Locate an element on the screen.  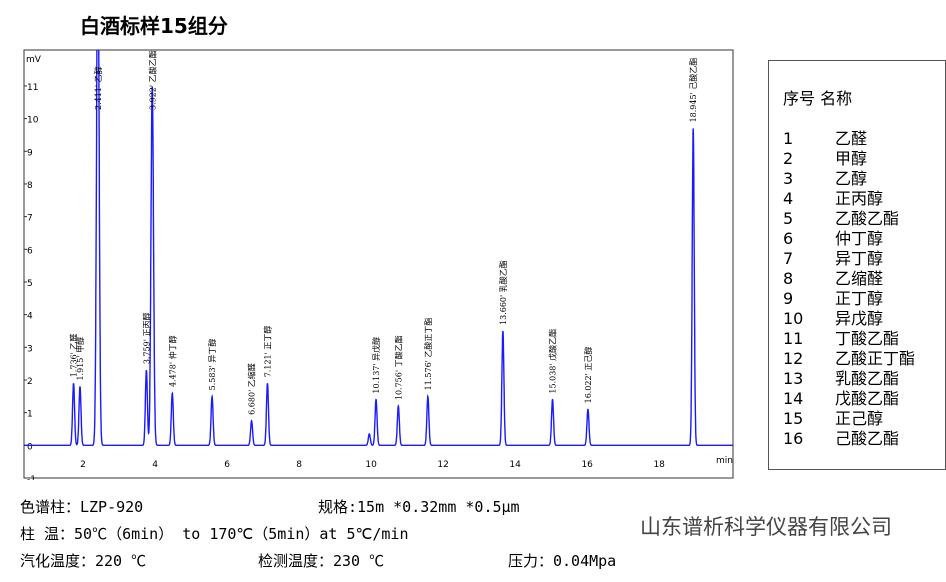
column-info: 色谱柱：LZP-920 is located at coordinates (82, 507).